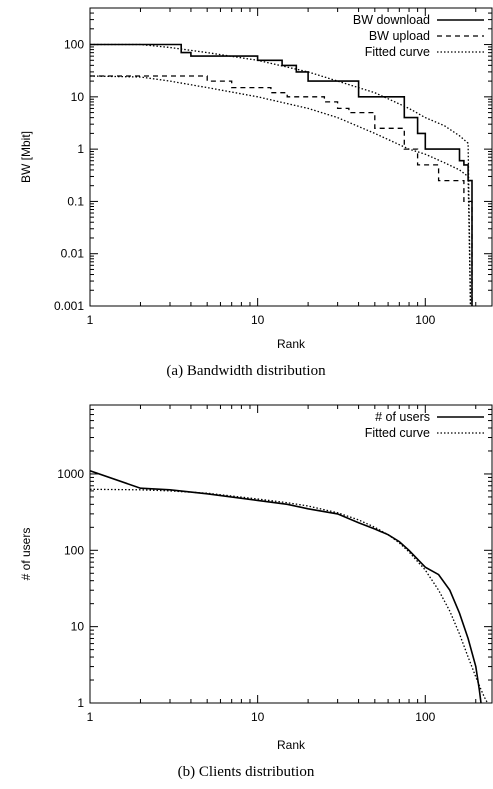 The image size is (493, 789). I want to click on y-tick-label: 1000, so click(70, 474).